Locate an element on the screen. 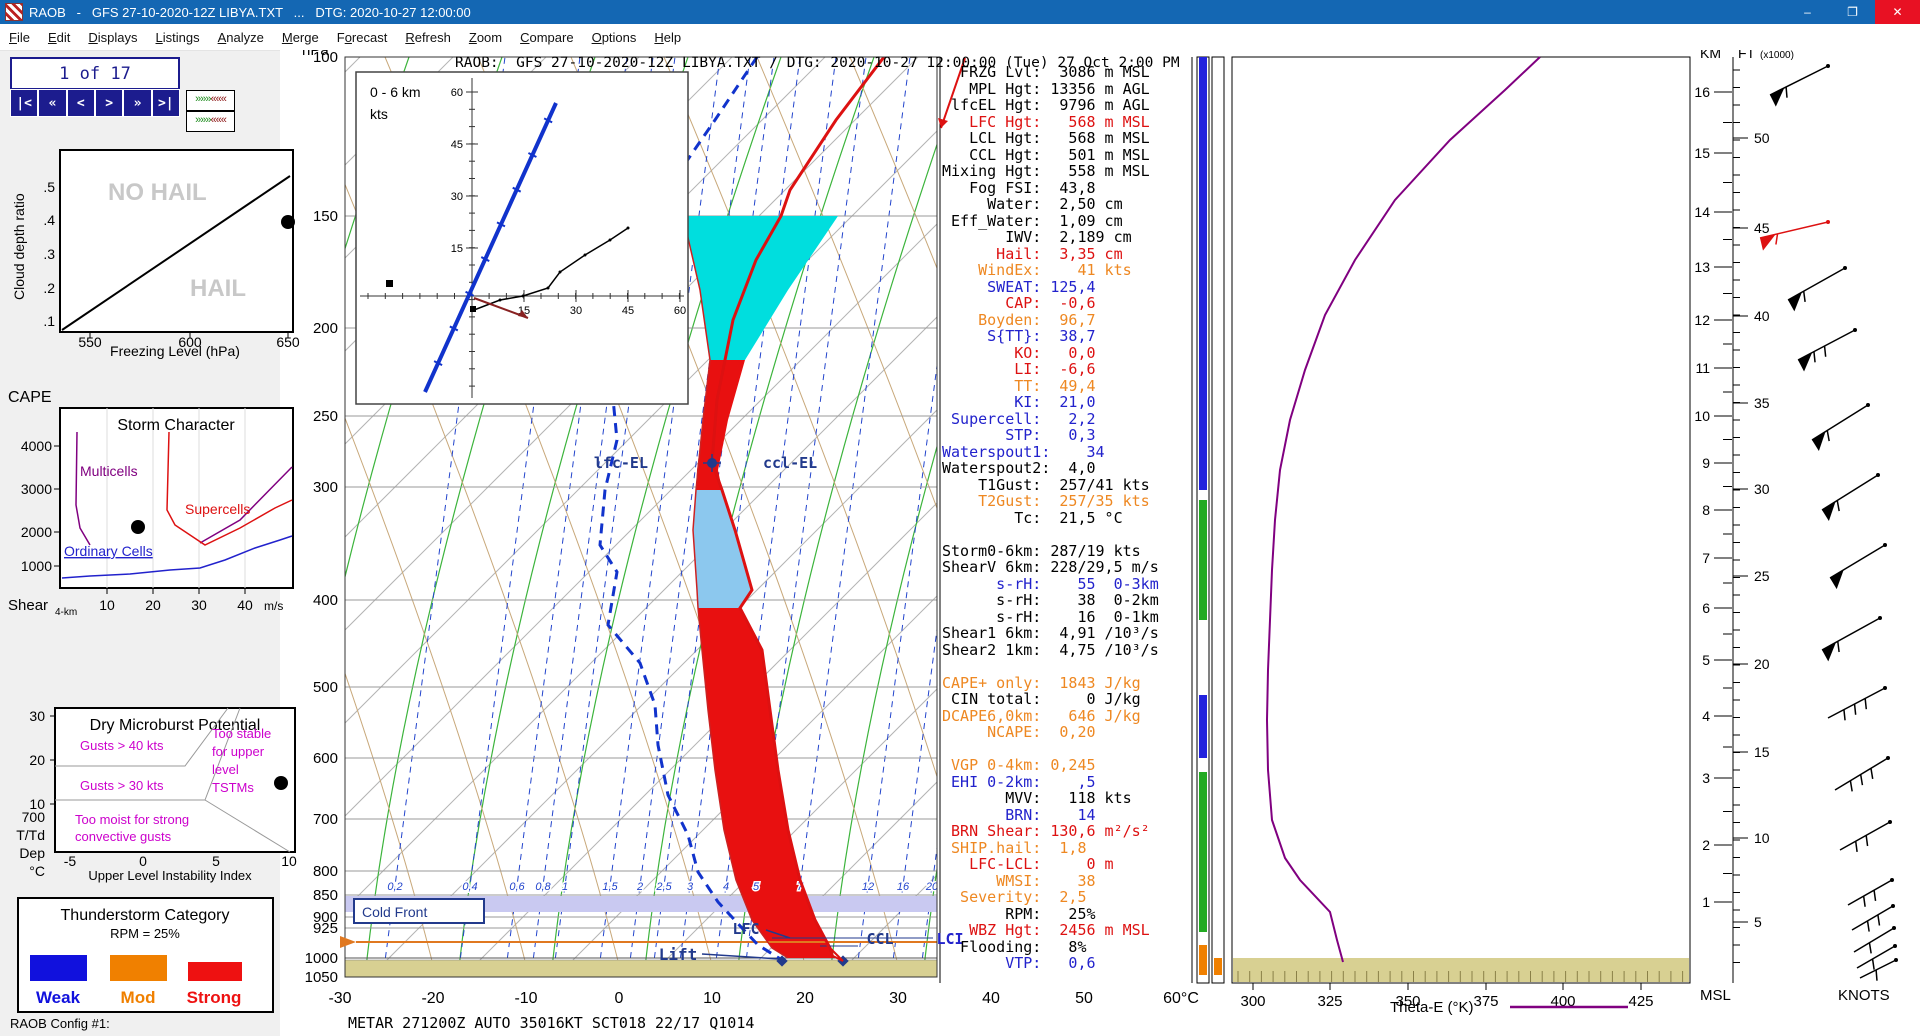 The height and width of the screenshot is (1036, 1920). hail-label: HAIL is located at coordinates (218, 288).